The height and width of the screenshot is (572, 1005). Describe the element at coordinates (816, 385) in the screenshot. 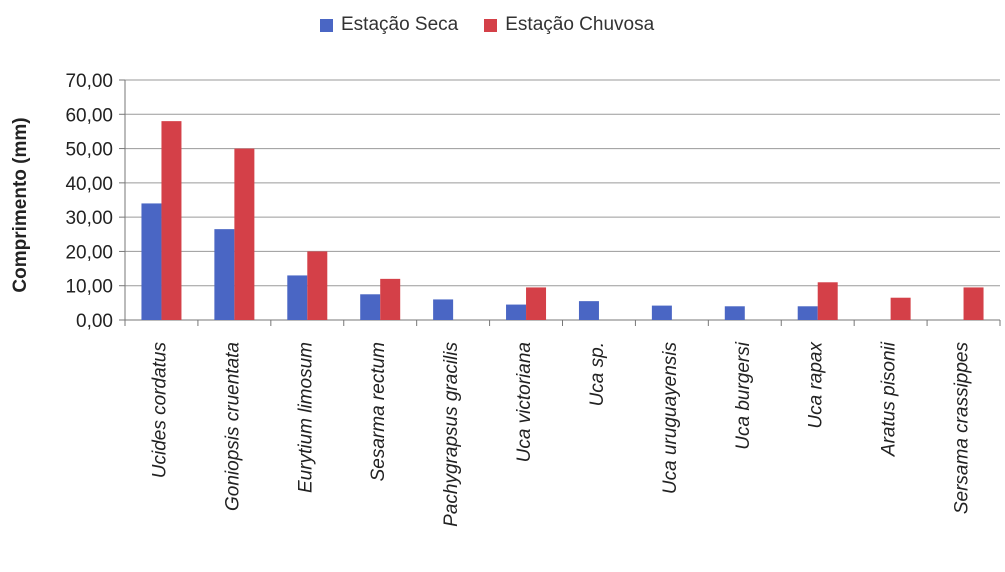

I see `x-tick-label: Uca rapax` at that location.